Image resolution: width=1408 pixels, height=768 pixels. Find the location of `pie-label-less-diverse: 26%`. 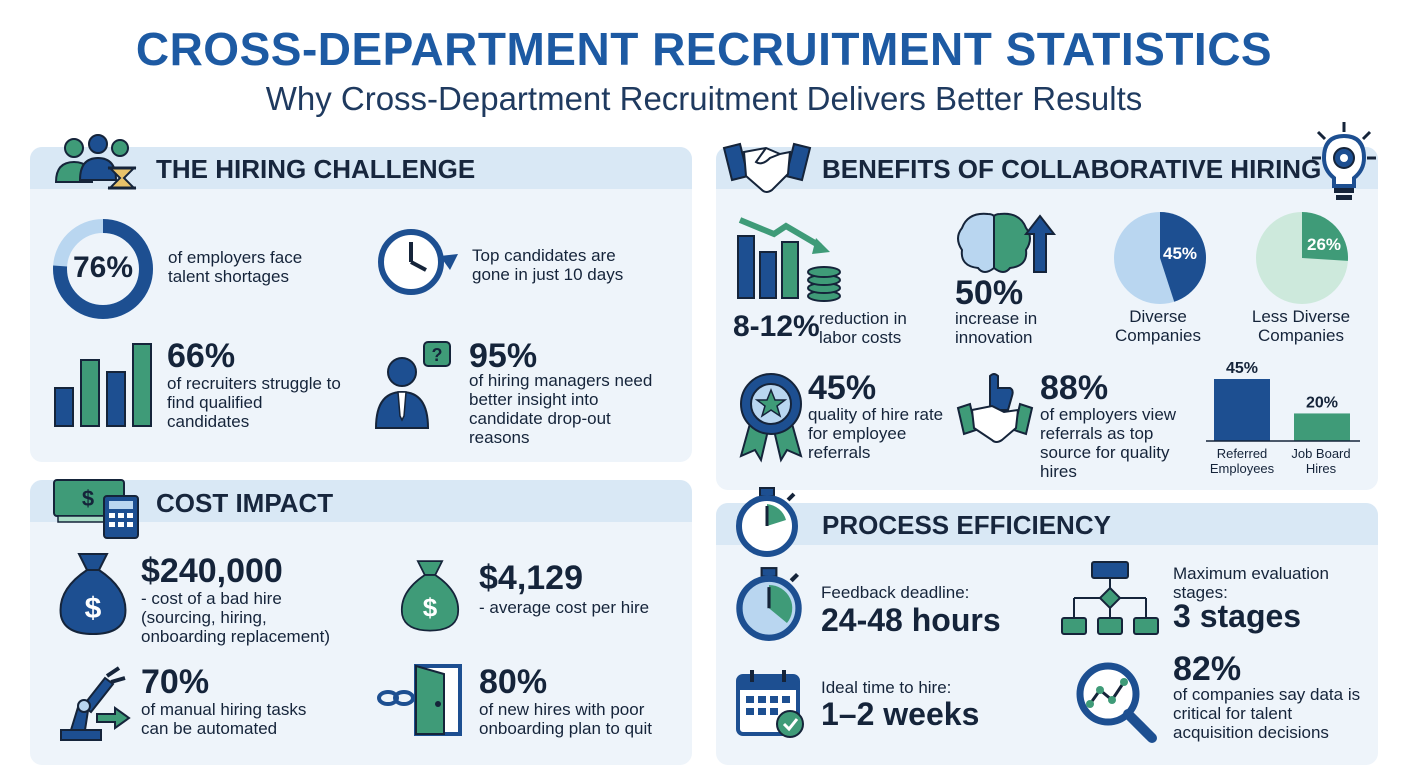

pie-label-less-diverse: 26% is located at coordinates (1324, 244).